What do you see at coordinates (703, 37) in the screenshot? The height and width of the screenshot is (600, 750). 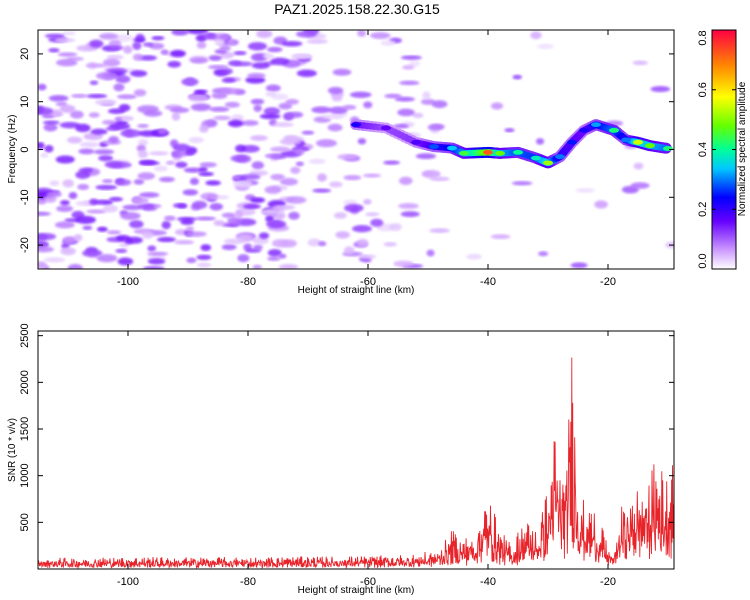 I see `colorbar-tick-label: 0.8` at bounding box center [703, 37].